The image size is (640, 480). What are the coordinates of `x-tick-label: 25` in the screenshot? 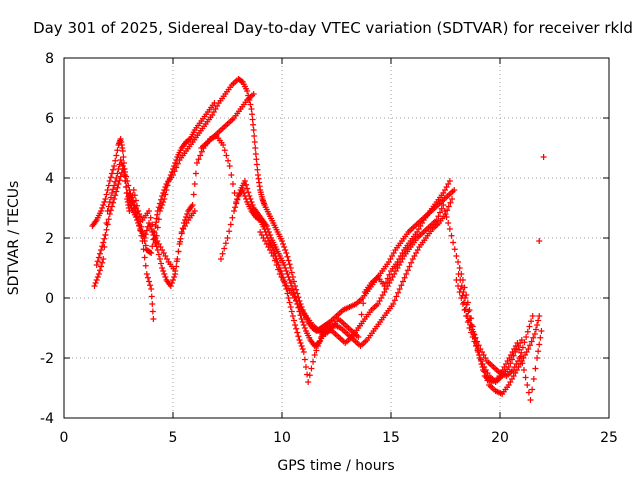 It's located at (609, 438).